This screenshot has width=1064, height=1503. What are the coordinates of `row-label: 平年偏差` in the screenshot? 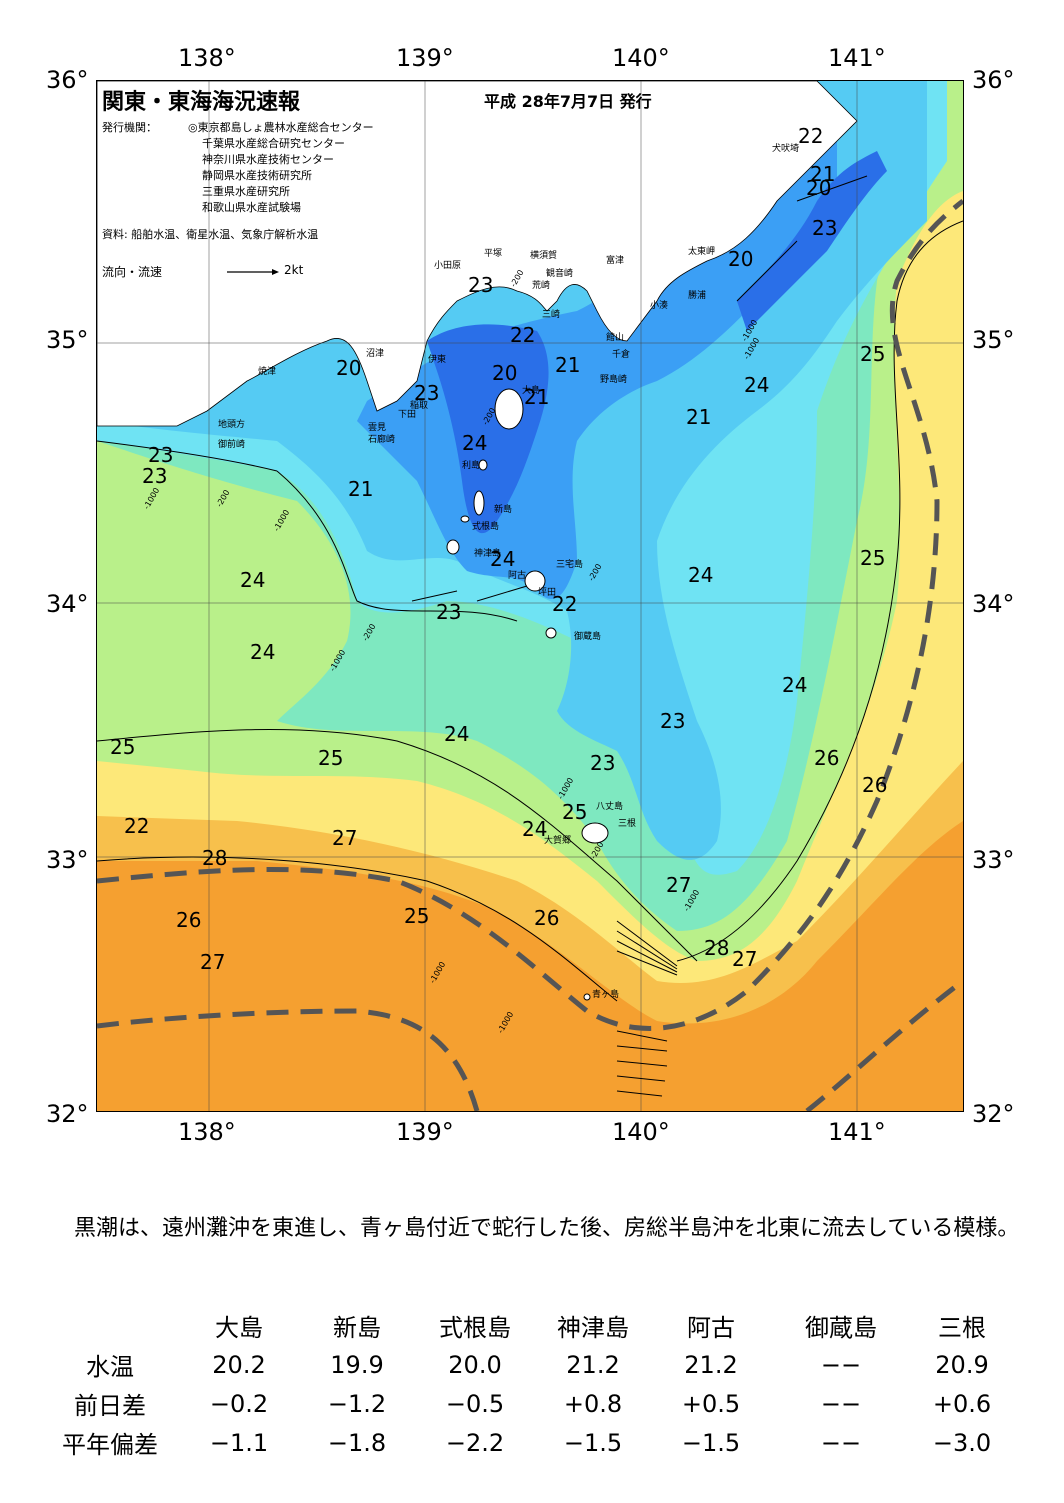 It's located at (110, 1445).